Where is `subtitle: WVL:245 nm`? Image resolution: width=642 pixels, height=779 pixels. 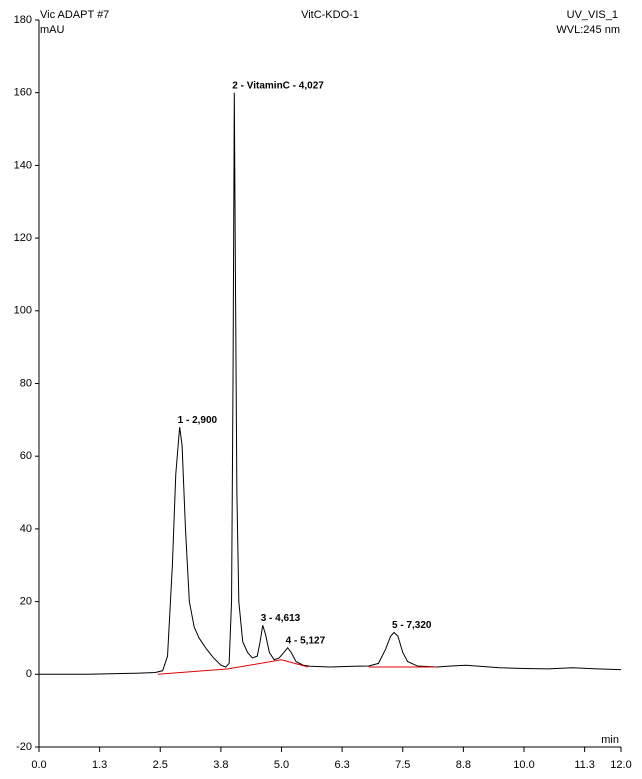
subtitle: WVL:245 nm is located at coordinates (588, 30).